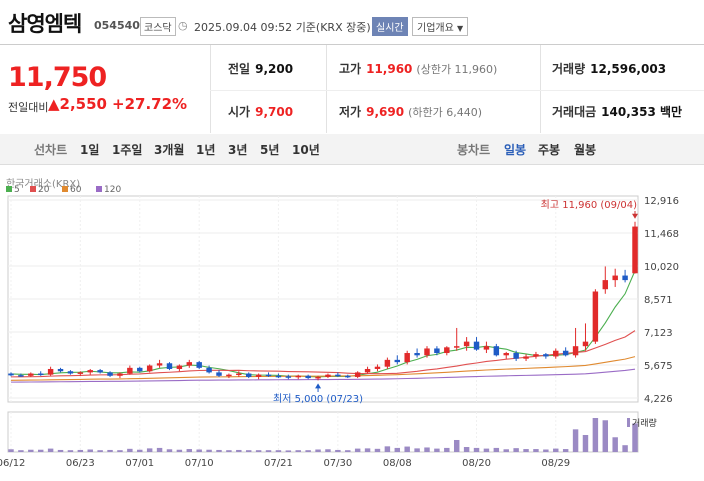 Image resolution: width=704 pixels, height=481 pixels. What do you see at coordinates (28, 107) in the screenshot?
I see `change-label: 전일대비` at bounding box center [28, 107].